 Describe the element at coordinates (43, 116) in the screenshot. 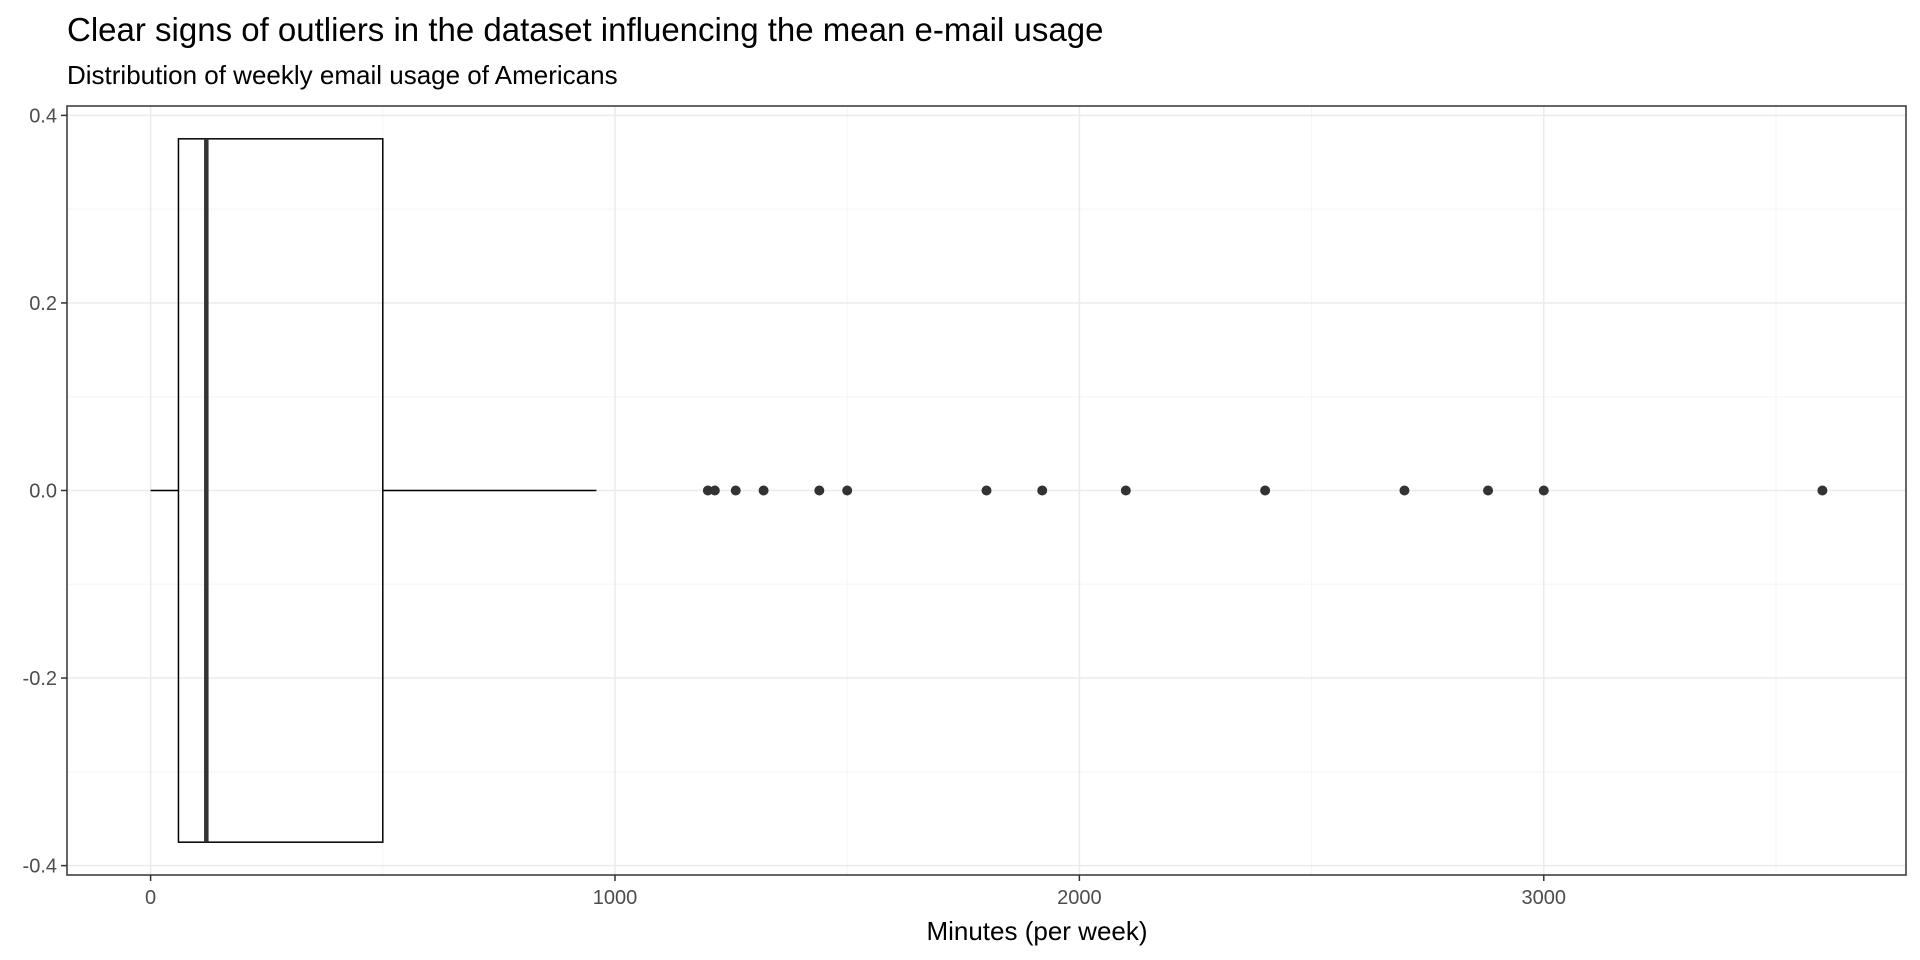

I see `y-tick-label: 0.4` at that location.